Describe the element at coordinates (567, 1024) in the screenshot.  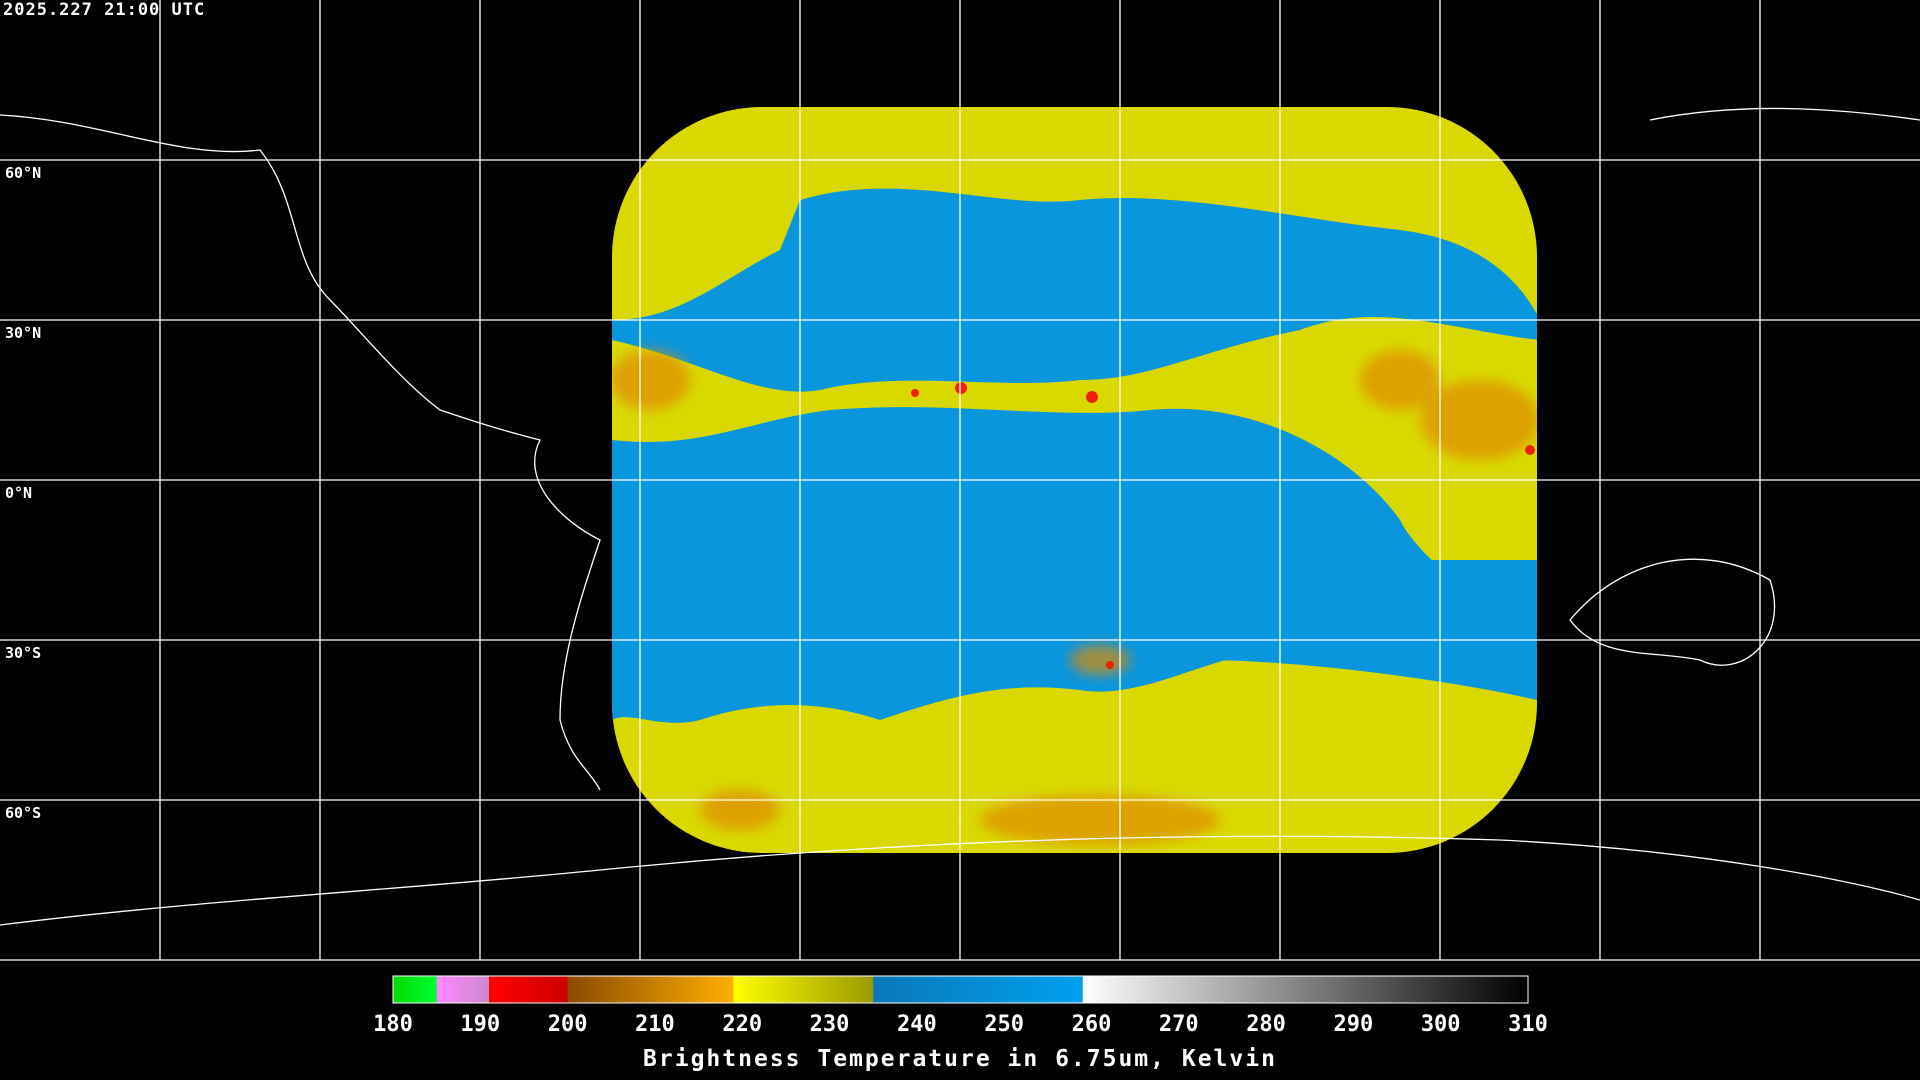
I see `colorbar-tick-label: 200` at that location.